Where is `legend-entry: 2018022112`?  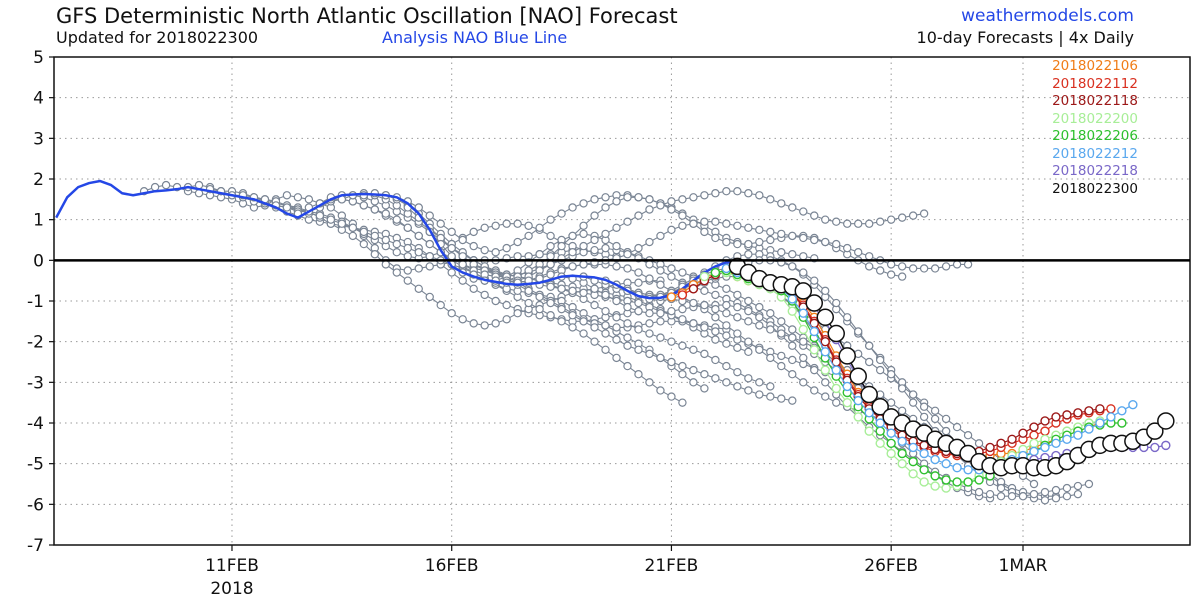
legend-entry: 2018022112 is located at coordinates (1095, 83).